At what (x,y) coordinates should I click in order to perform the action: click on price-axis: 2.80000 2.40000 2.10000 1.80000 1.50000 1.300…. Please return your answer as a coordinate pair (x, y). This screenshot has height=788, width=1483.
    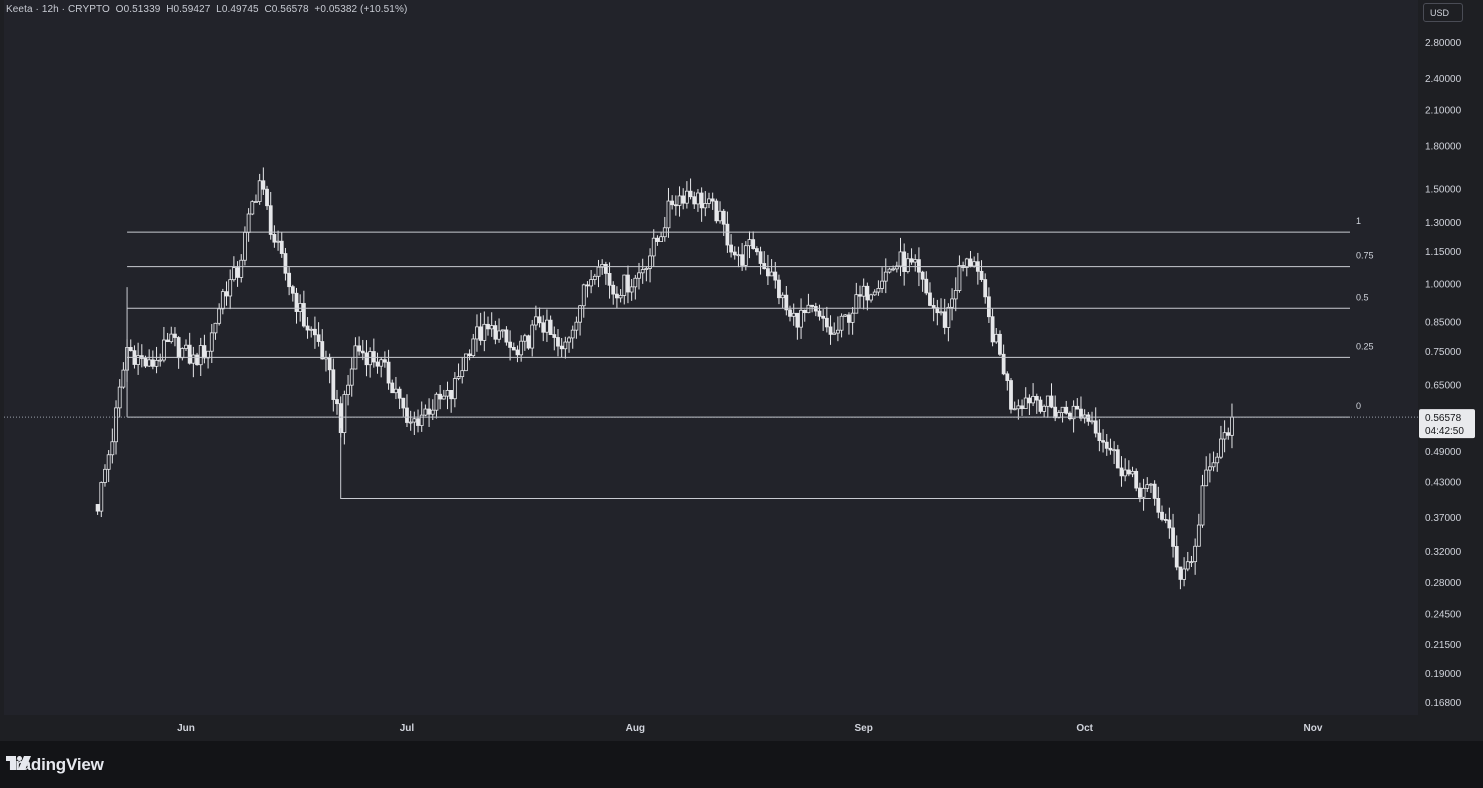
    Looking at the image, I should click on (1451, 370).